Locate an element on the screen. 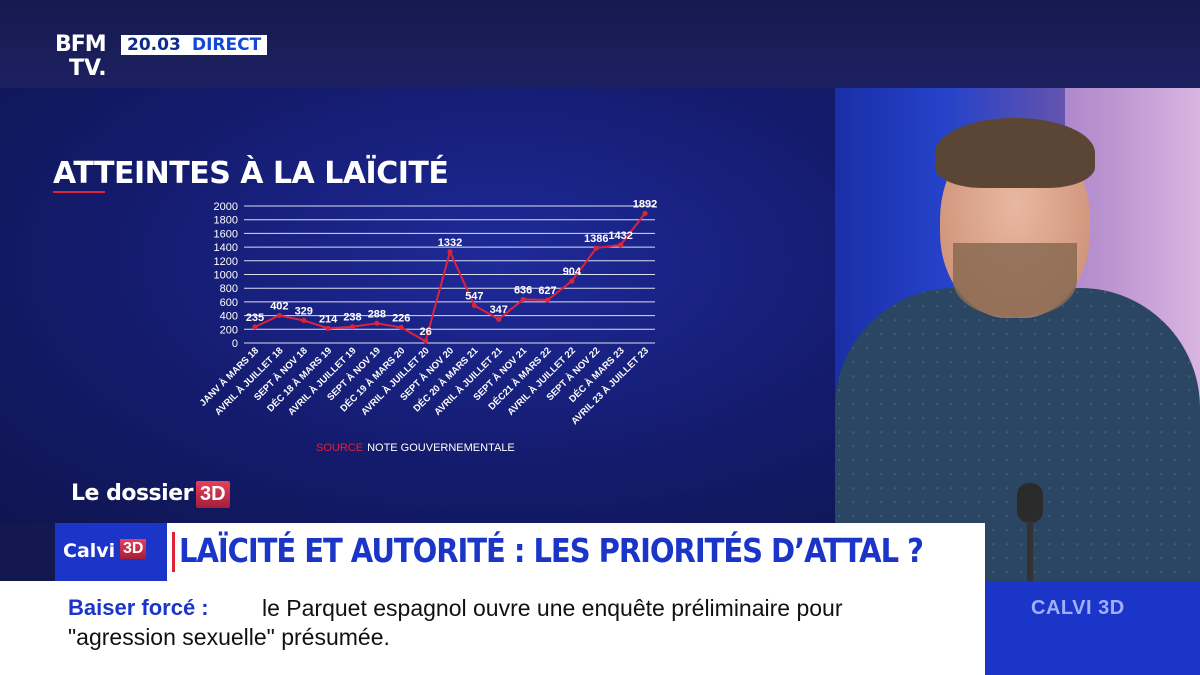  dossier-badge: 3D is located at coordinates (212, 494).